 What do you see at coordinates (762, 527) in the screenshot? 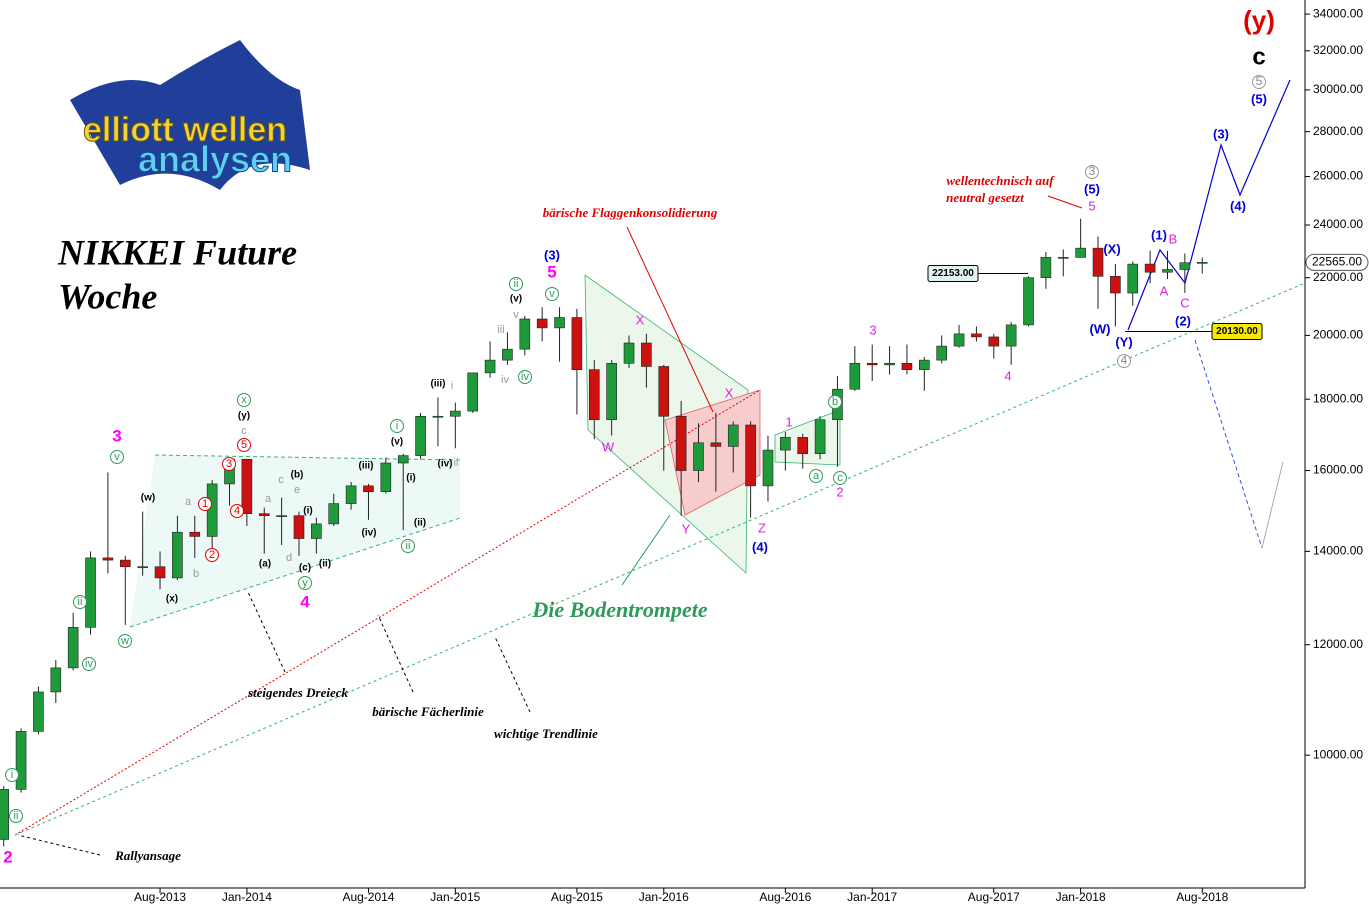
I see `annotation: Z` at bounding box center [762, 527].